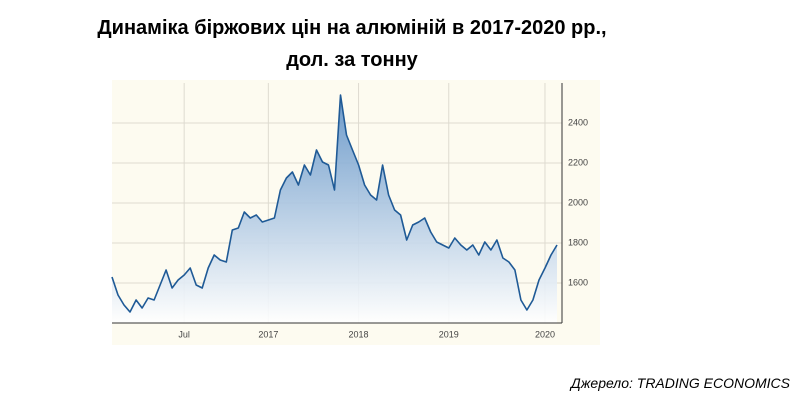 This screenshot has width=803, height=404. What do you see at coordinates (578, 282) in the screenshot?
I see `y-tick-label: 1600` at bounding box center [578, 282].